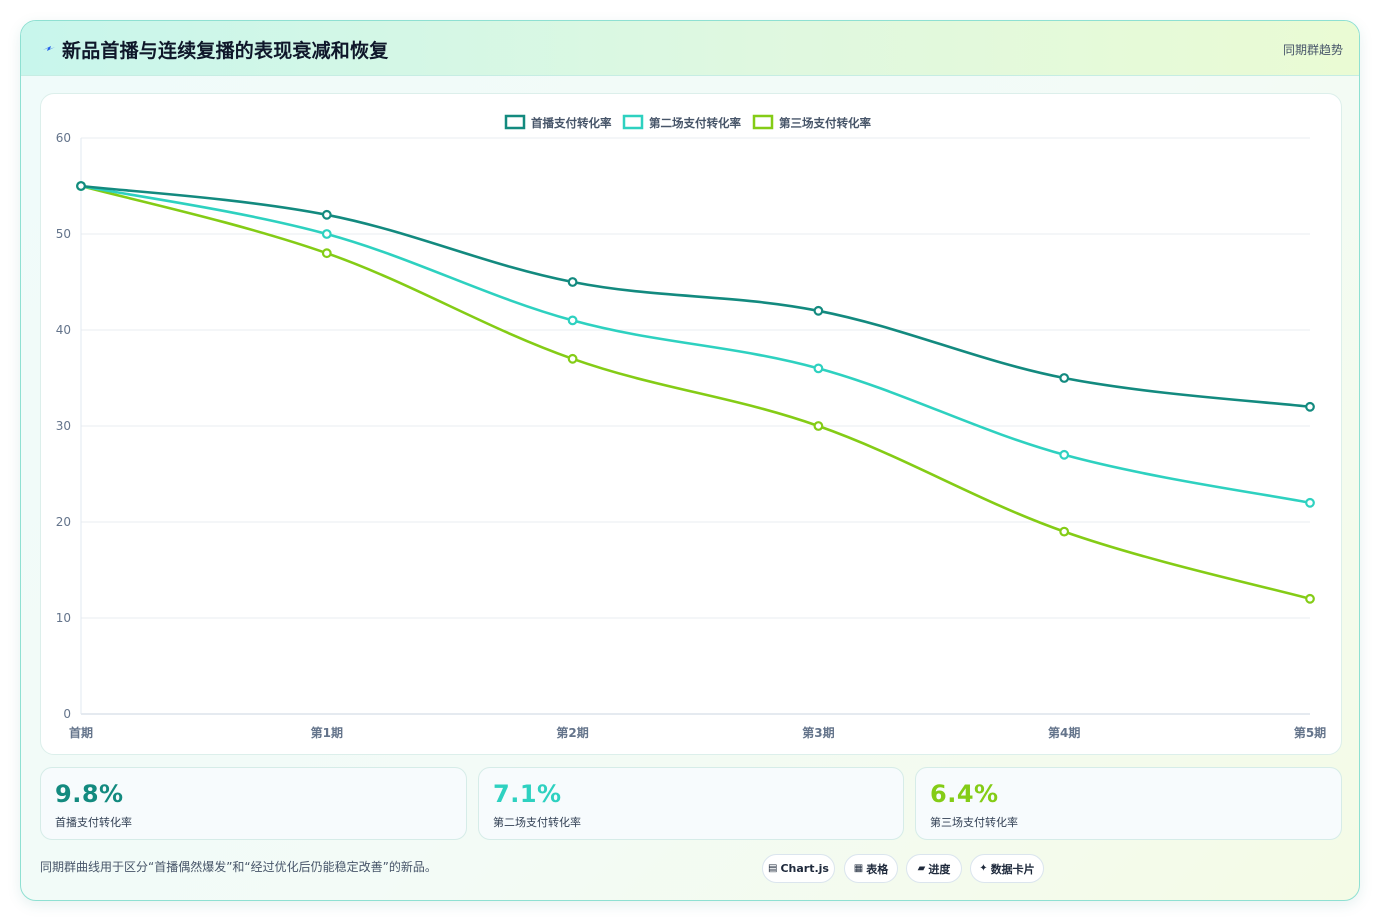 The height and width of the screenshot is (922, 1381). Describe the element at coordinates (691, 803) in the screenshot. I see `kpi-card-second: 7.1% 第二场支付转化率` at that location.